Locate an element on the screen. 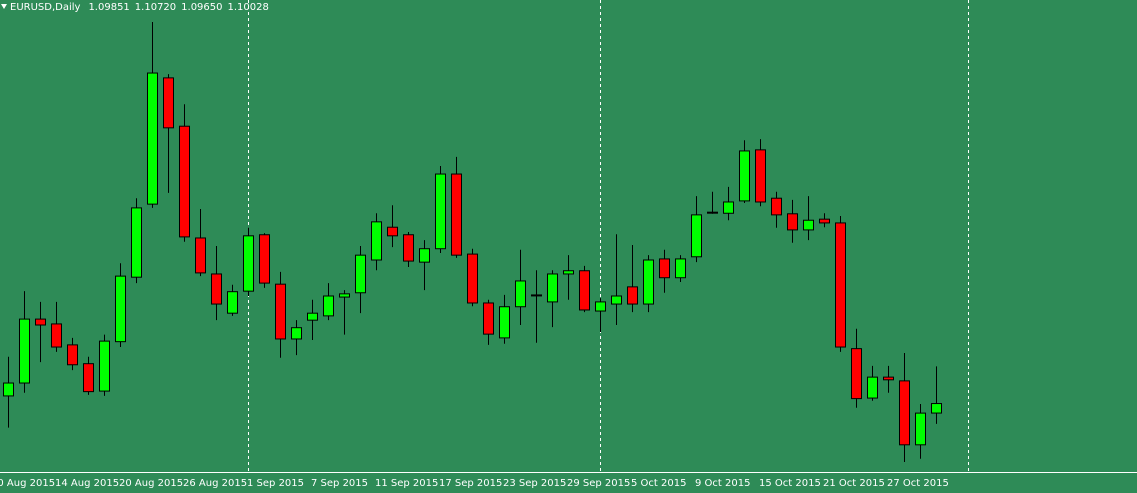 The height and width of the screenshot is (493, 1137). x-tick-label: 1 Sep 2015 is located at coordinates (275, 483).